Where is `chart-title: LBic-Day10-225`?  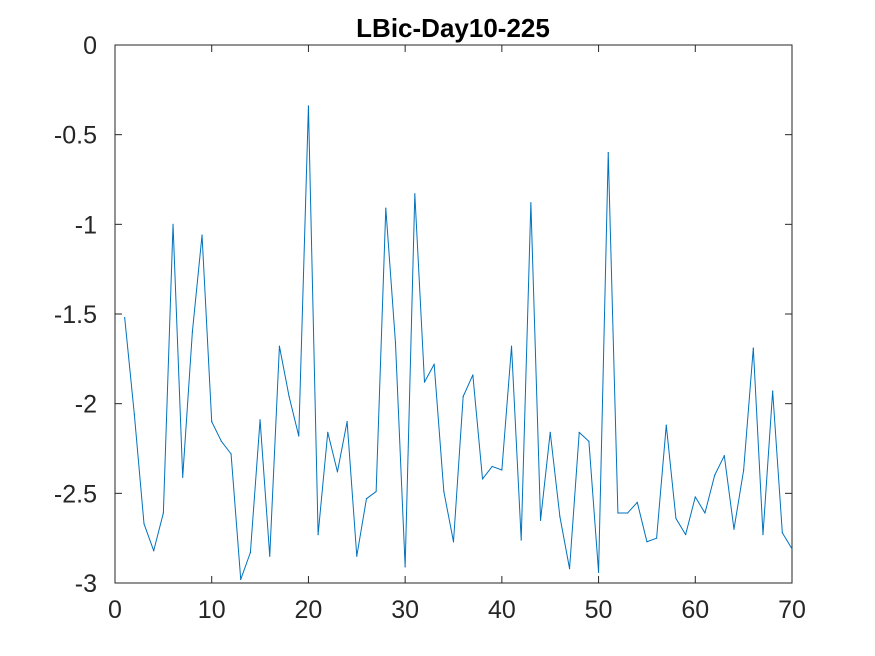 chart-title: LBic-Day10-225 is located at coordinates (453, 28).